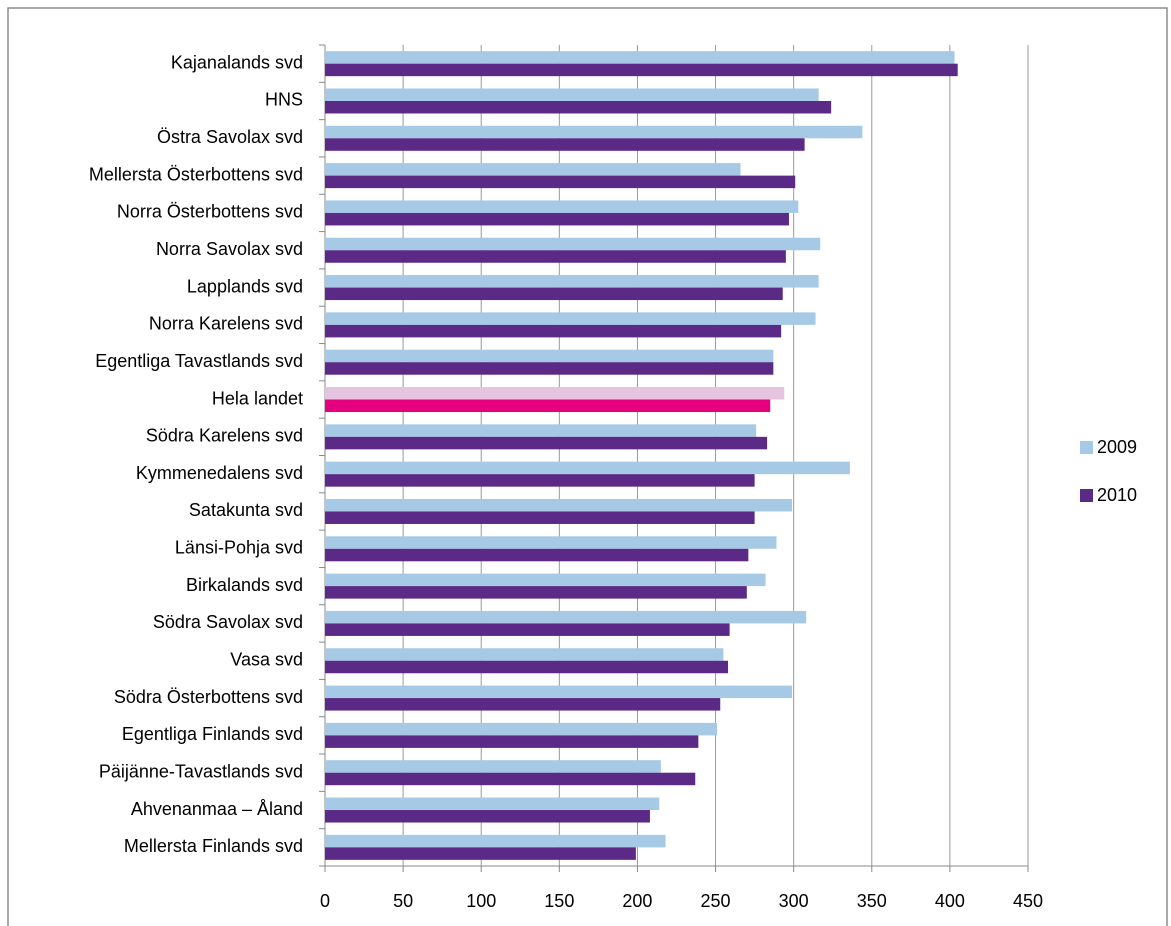 The height and width of the screenshot is (926, 1171). I want to click on y-tick-label: Mellersta Österbottens svd, so click(196, 174).